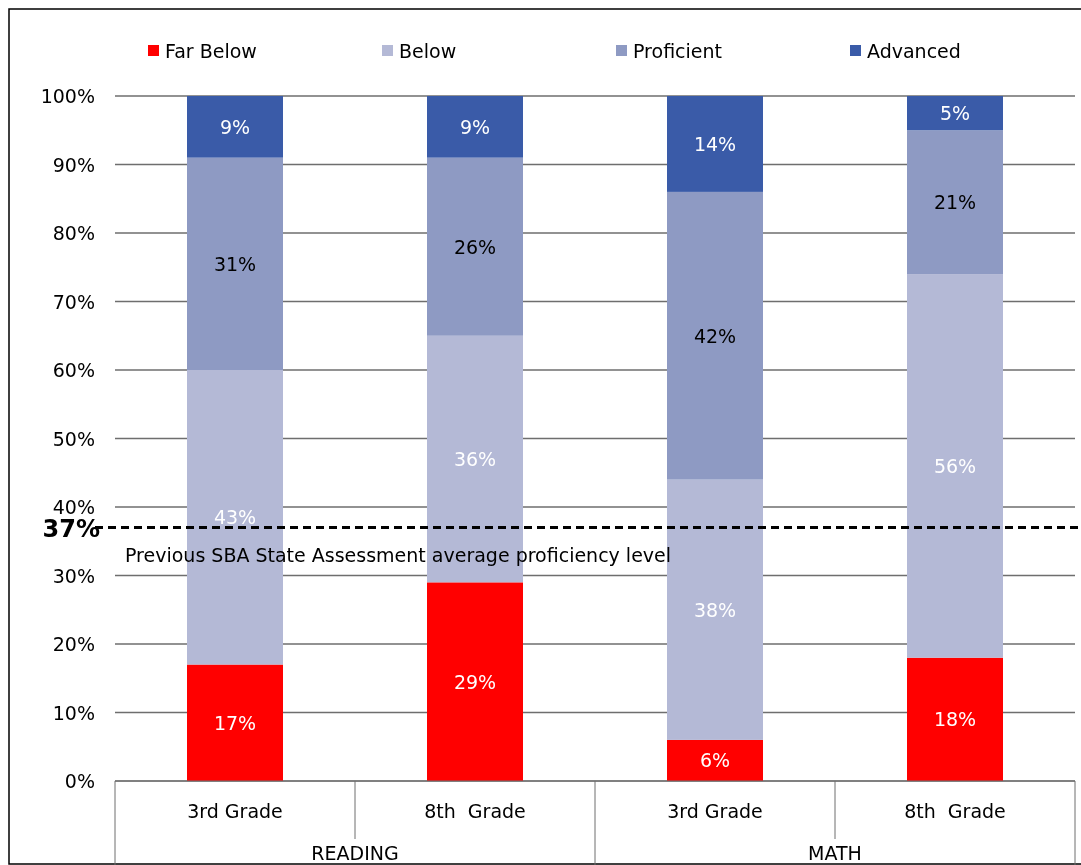 The width and height of the screenshot is (1081, 865). I want to click on data-label: 56%, so click(955, 465).